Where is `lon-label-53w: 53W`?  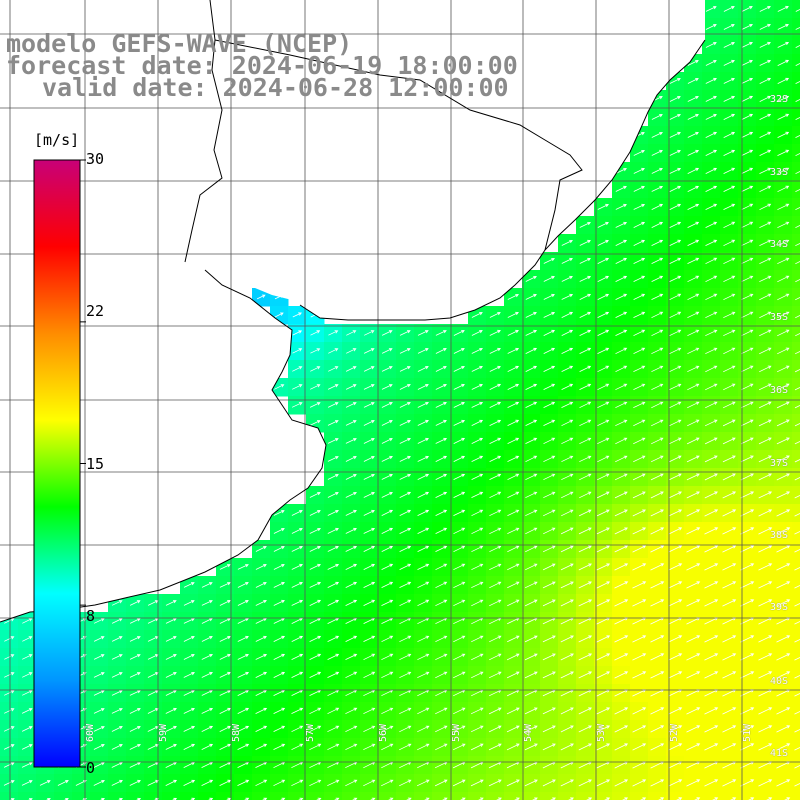 lon-label-53w: 53W is located at coordinates (601, 732).